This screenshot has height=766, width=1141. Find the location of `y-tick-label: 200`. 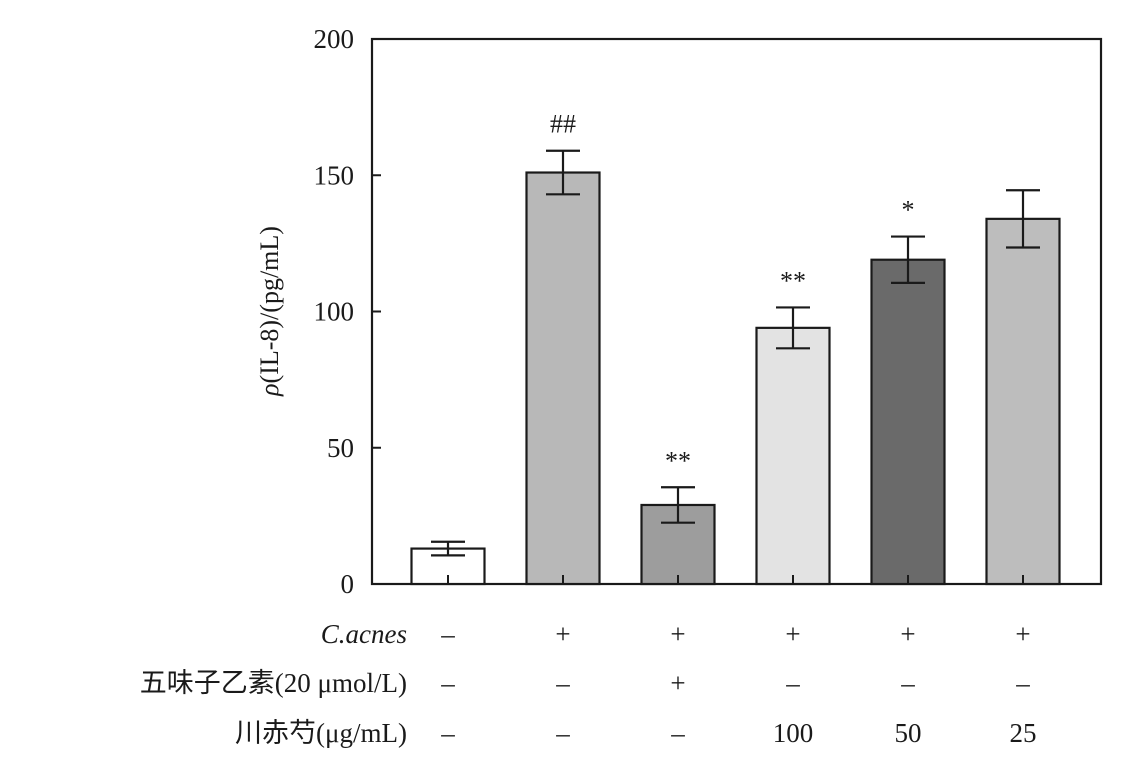

y-tick-label: 200 is located at coordinates (334, 39).